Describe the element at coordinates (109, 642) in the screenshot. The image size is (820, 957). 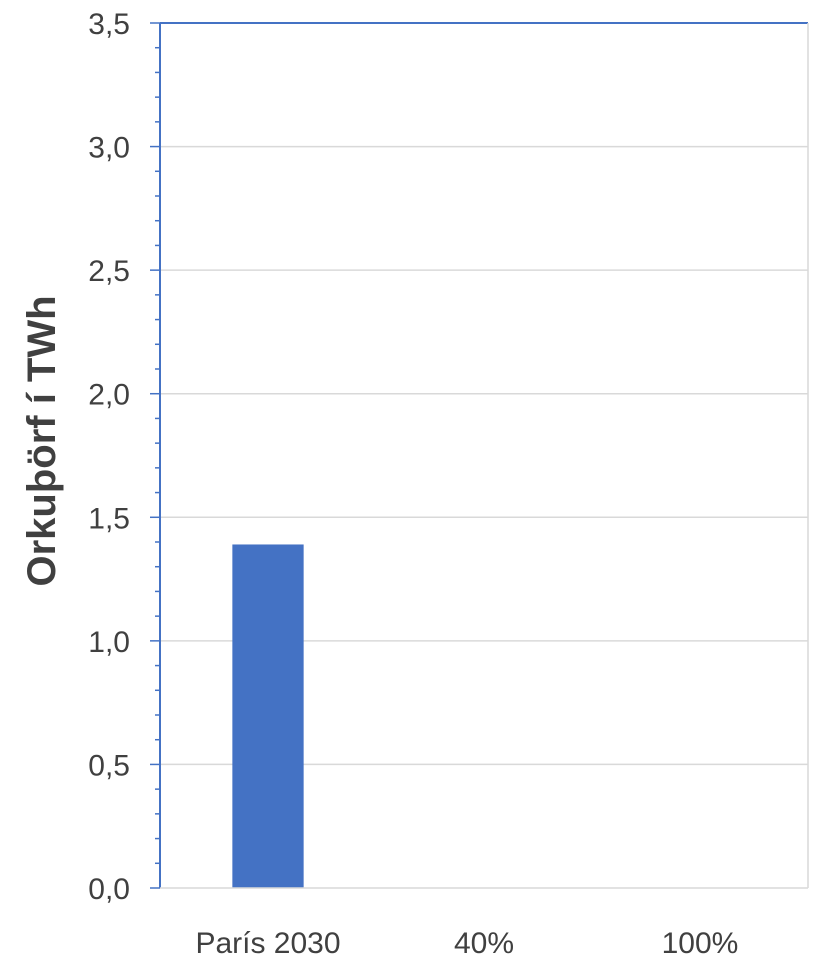
I see `y-tick-label: 1,0` at that location.